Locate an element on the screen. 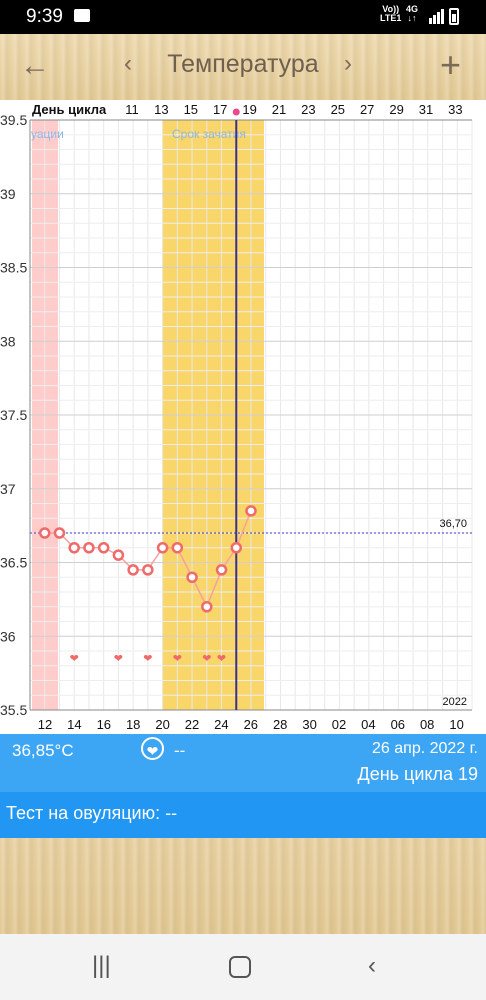 The image size is (486, 1000). home-button is located at coordinates (240, 967).